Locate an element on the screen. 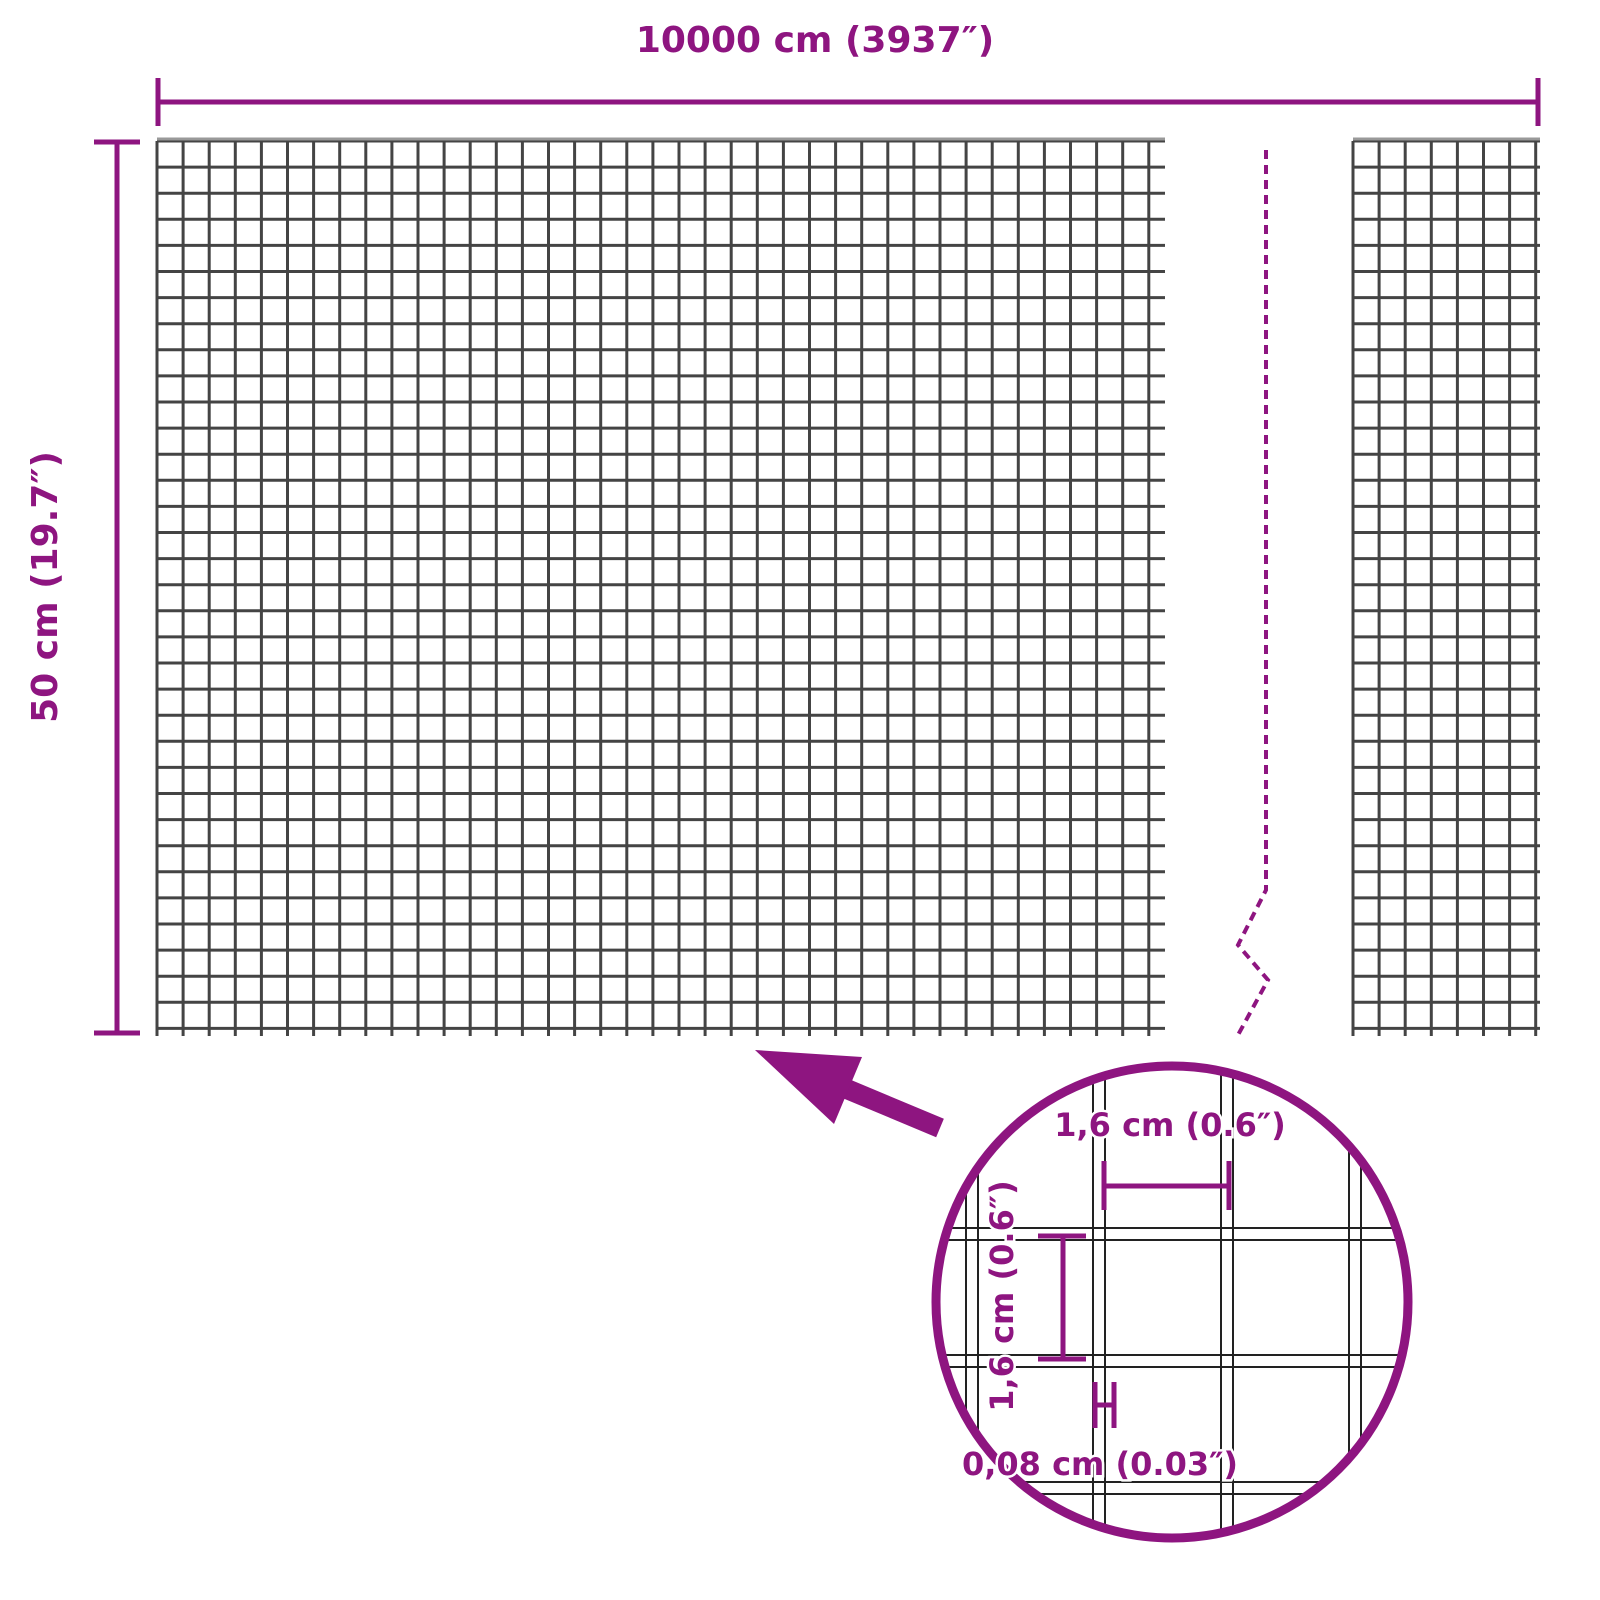 Image resolution: width=1600 pixels, height=1600 pixels. mesh-width-label: 1,6 cm (0.6″) is located at coordinates (1170, 1125).